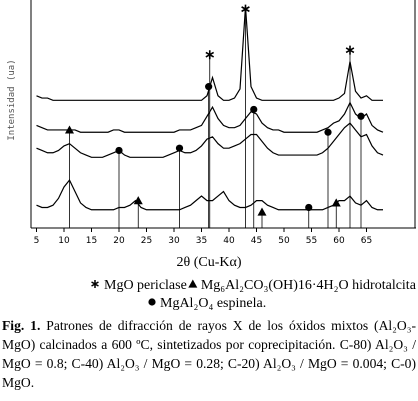  Describe the element at coordinates (311, 241) in the screenshot. I see `x-tick-label: 55` at that location.